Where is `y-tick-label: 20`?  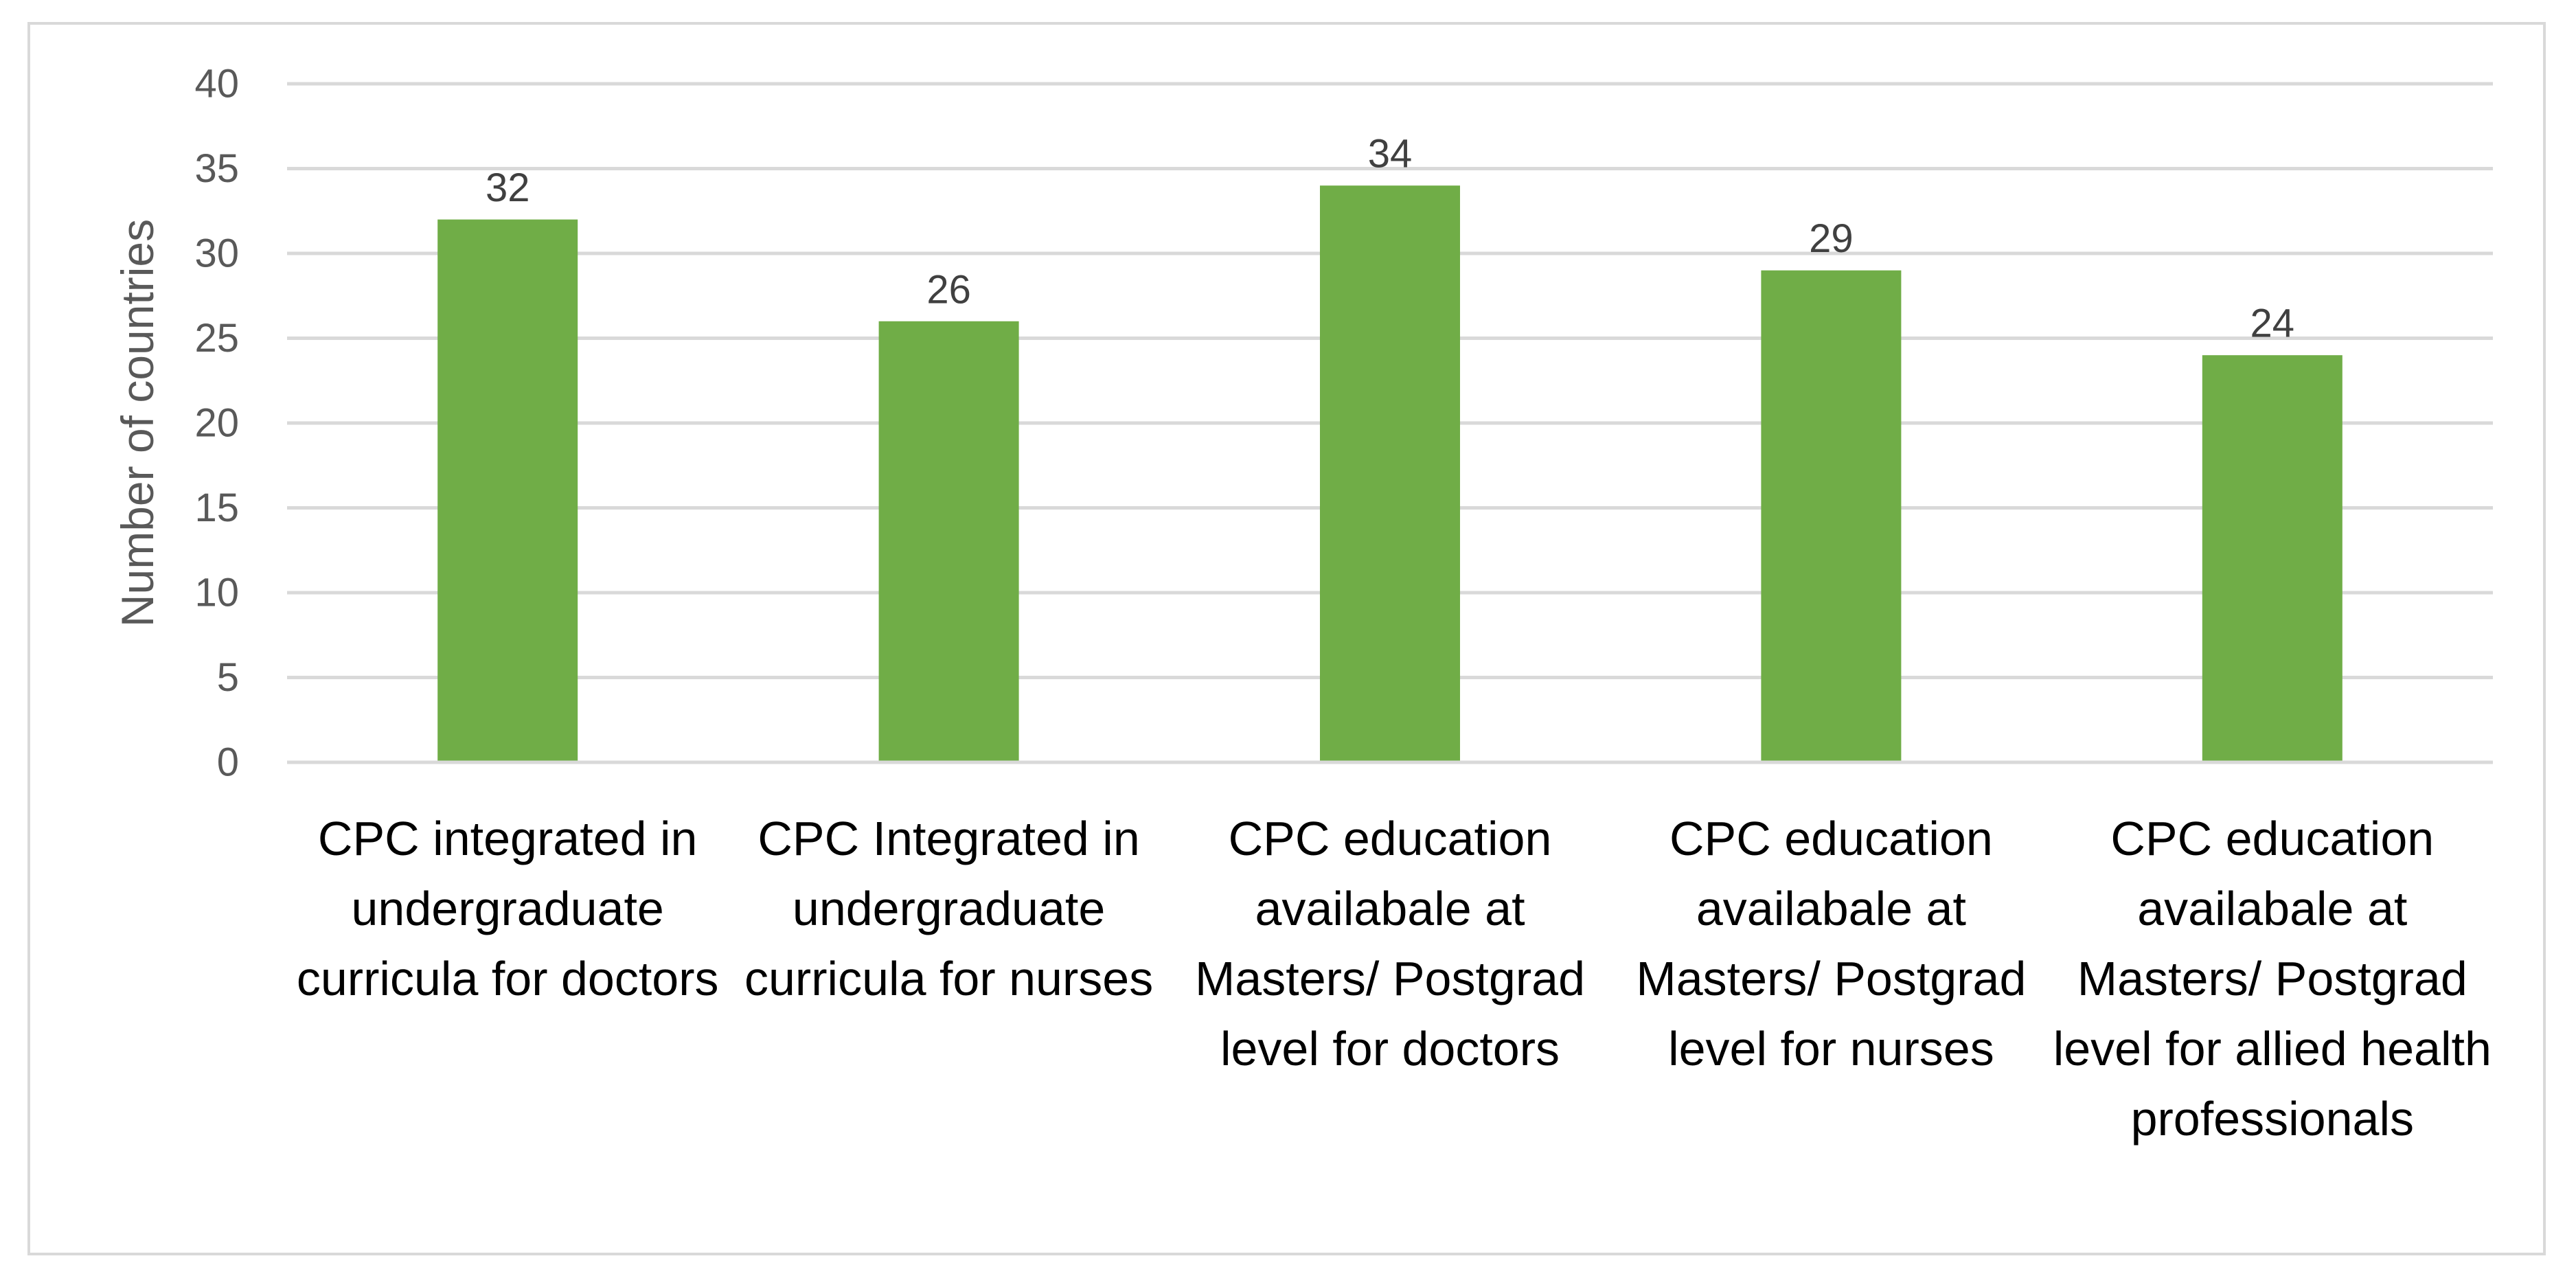 y-tick-label: 20 is located at coordinates (216, 423).